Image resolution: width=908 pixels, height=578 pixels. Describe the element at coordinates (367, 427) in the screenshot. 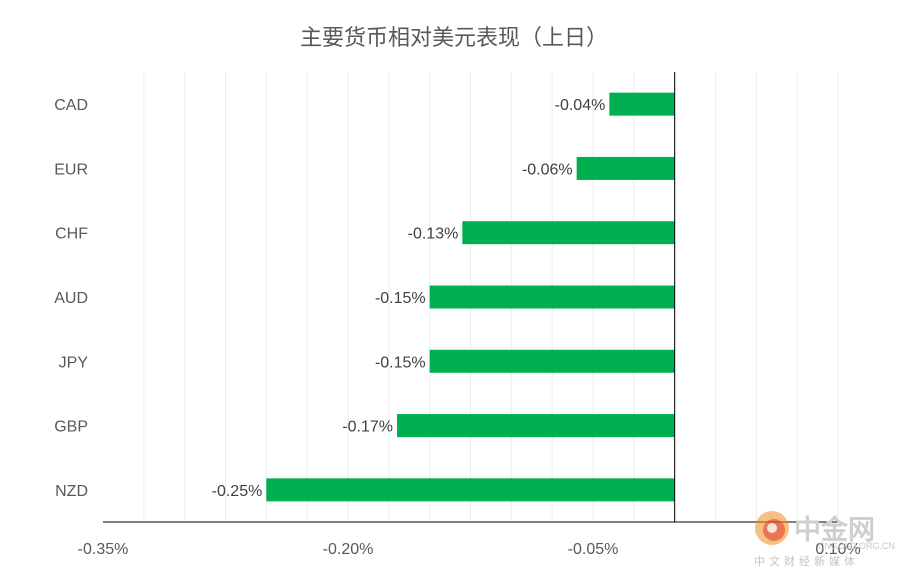

I see `data-label: -0.17%` at that location.